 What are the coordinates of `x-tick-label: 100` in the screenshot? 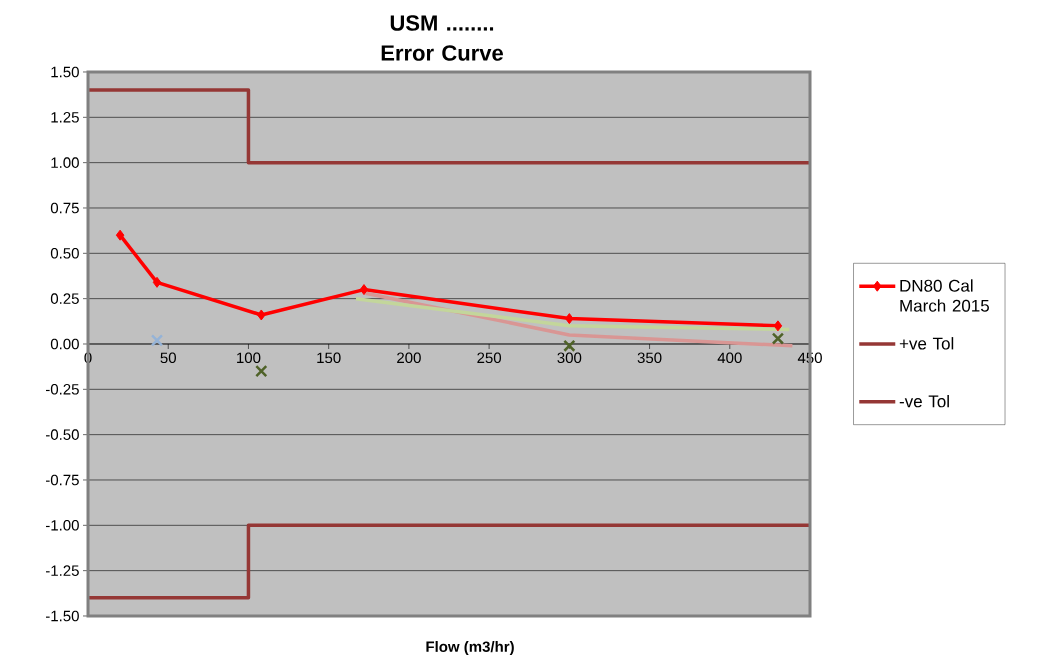 It's located at (249, 358).